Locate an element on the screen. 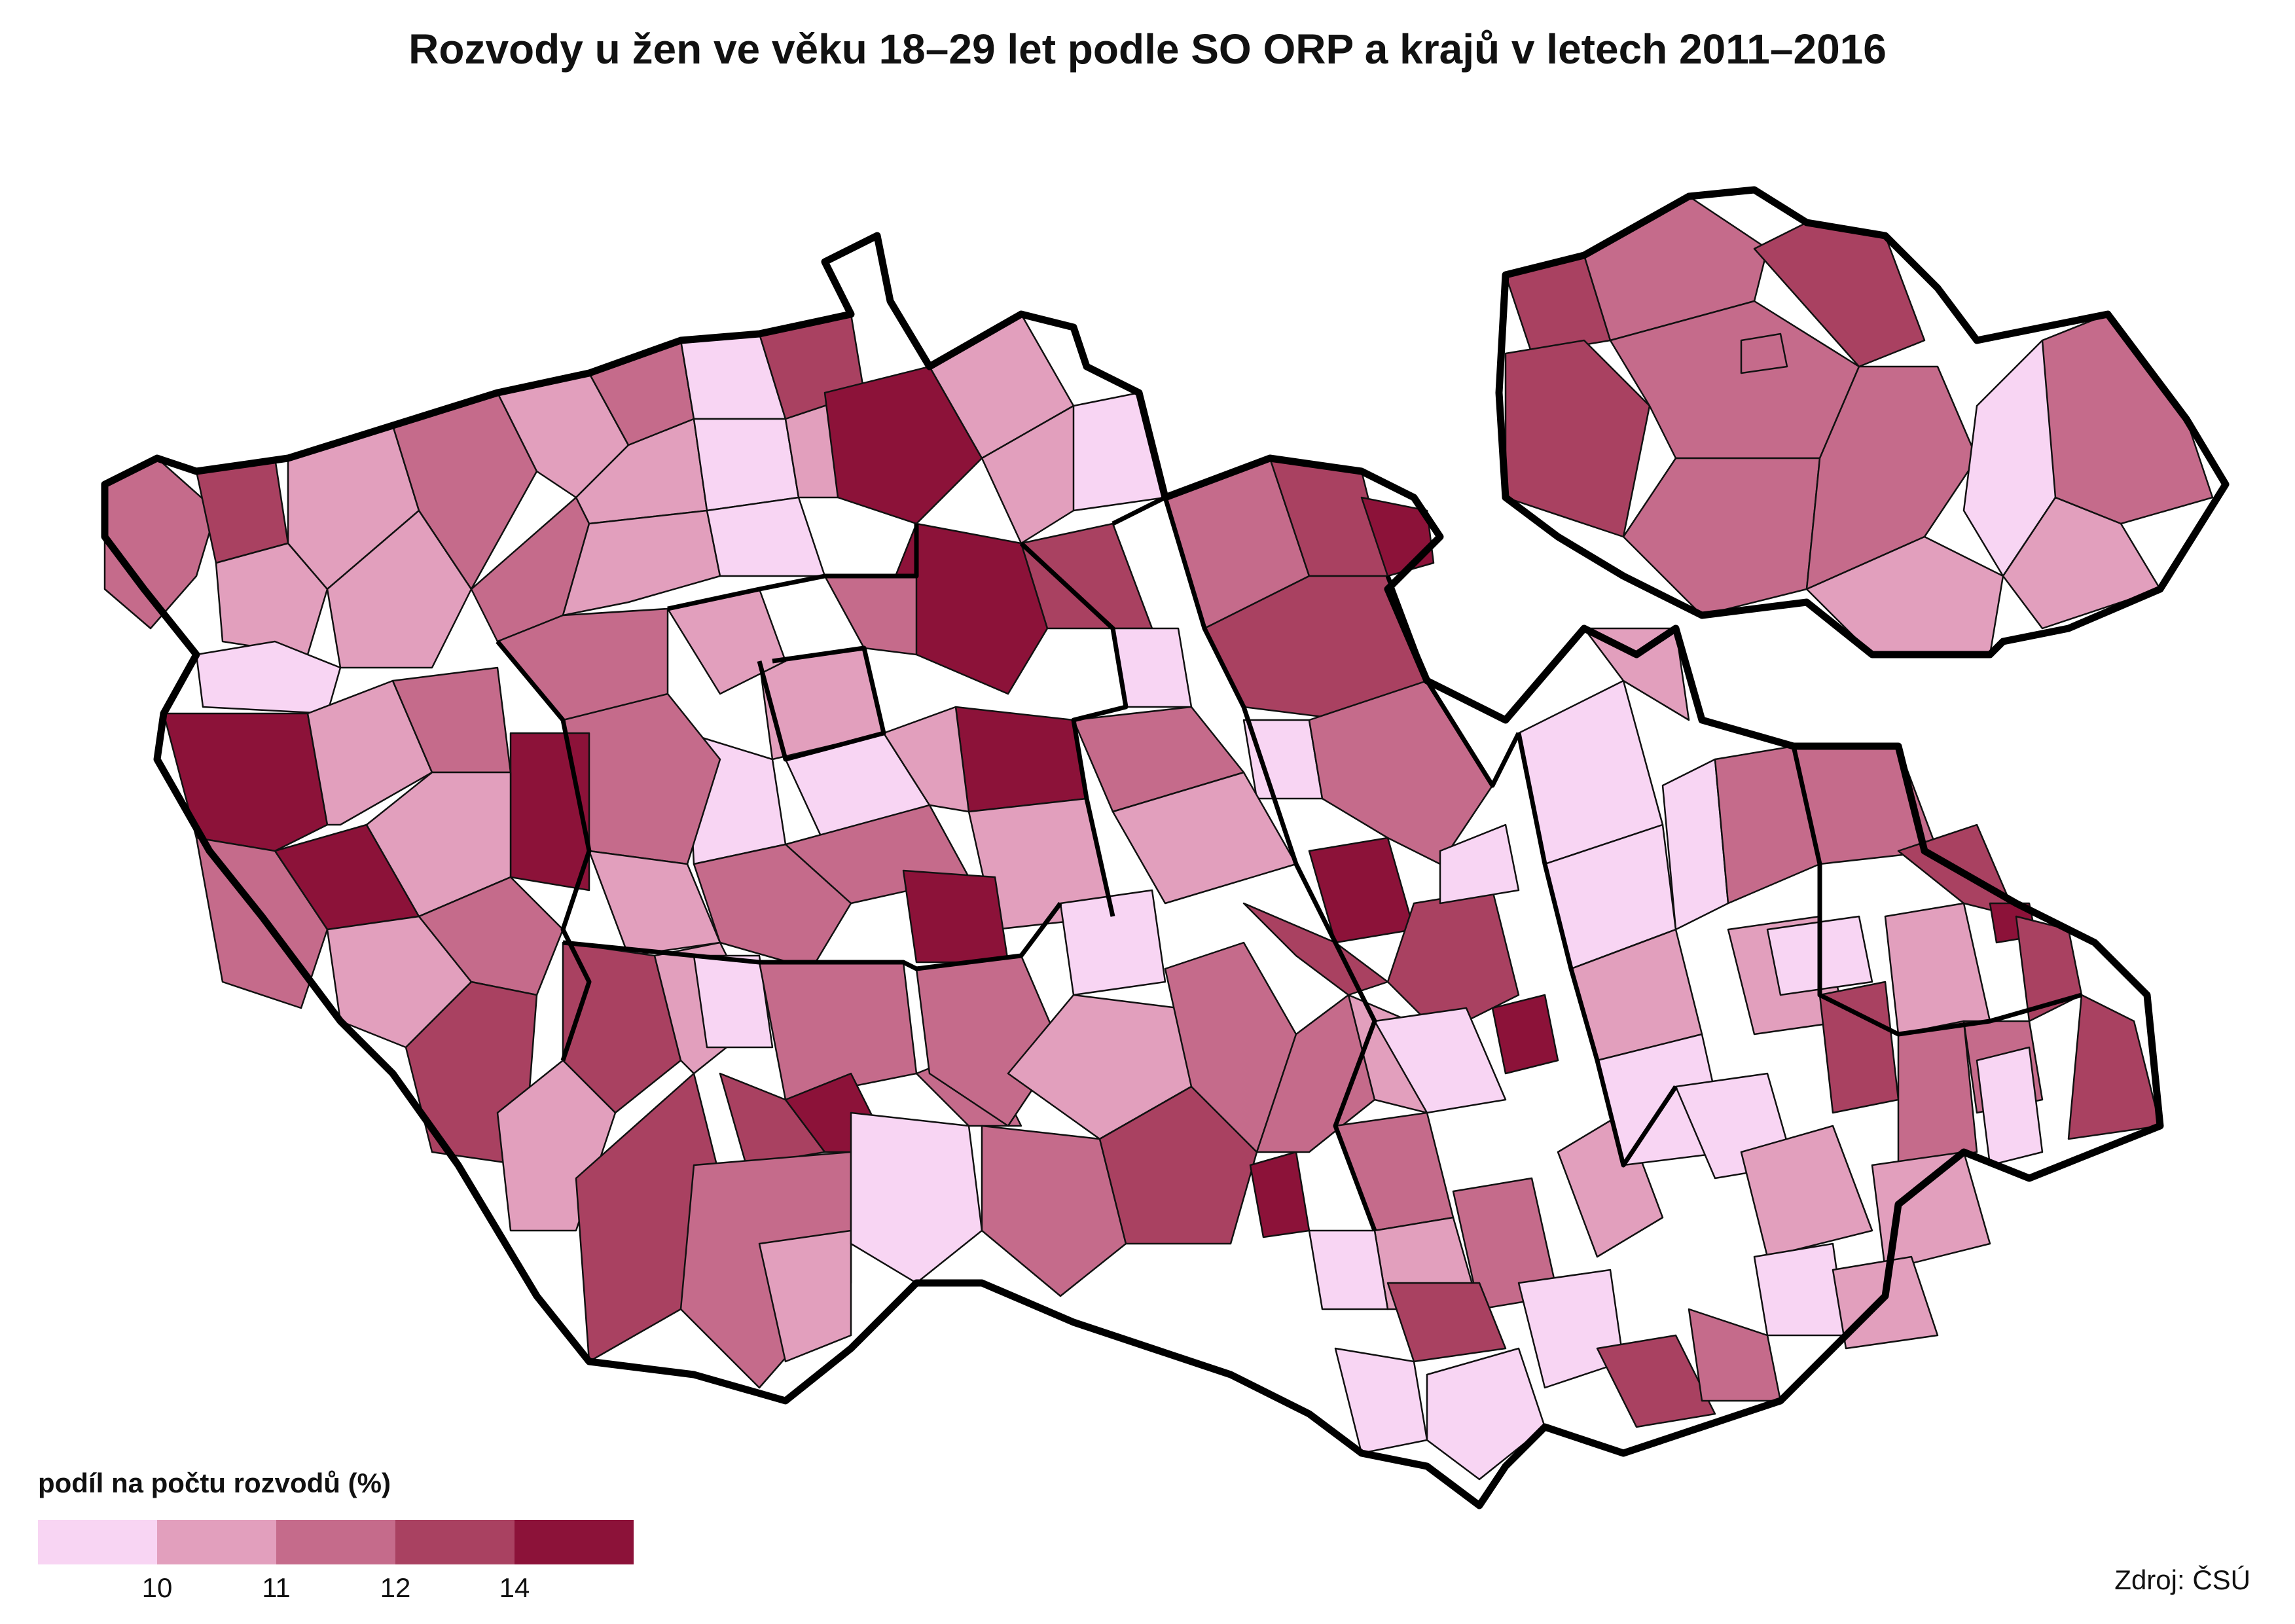 This screenshot has height=1624, width=2295. legend-title: podíl na počtu rozvodů (%) is located at coordinates (214, 1483).